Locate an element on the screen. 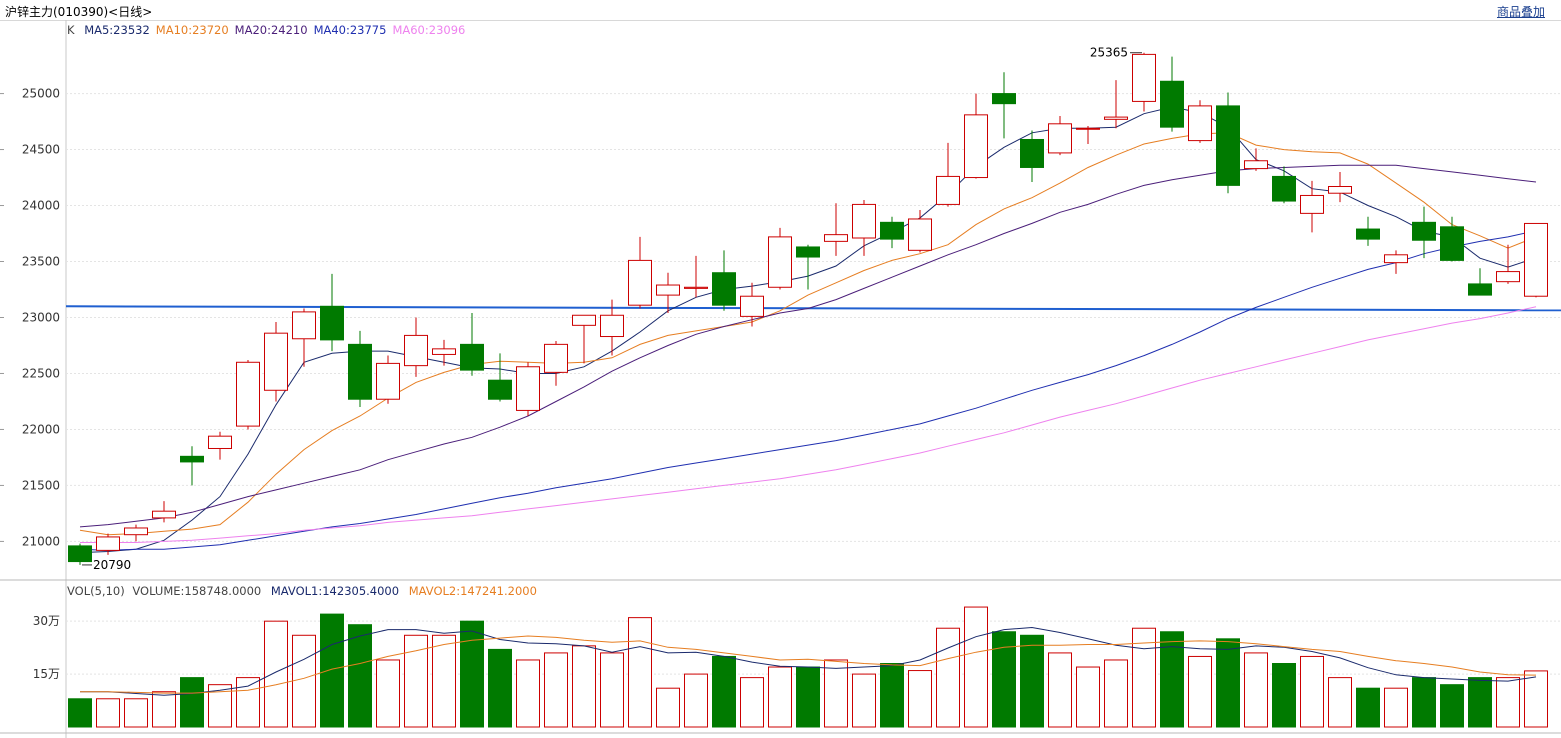  commodity-overlay-link: 商品叠加 is located at coordinates (1520, 12).